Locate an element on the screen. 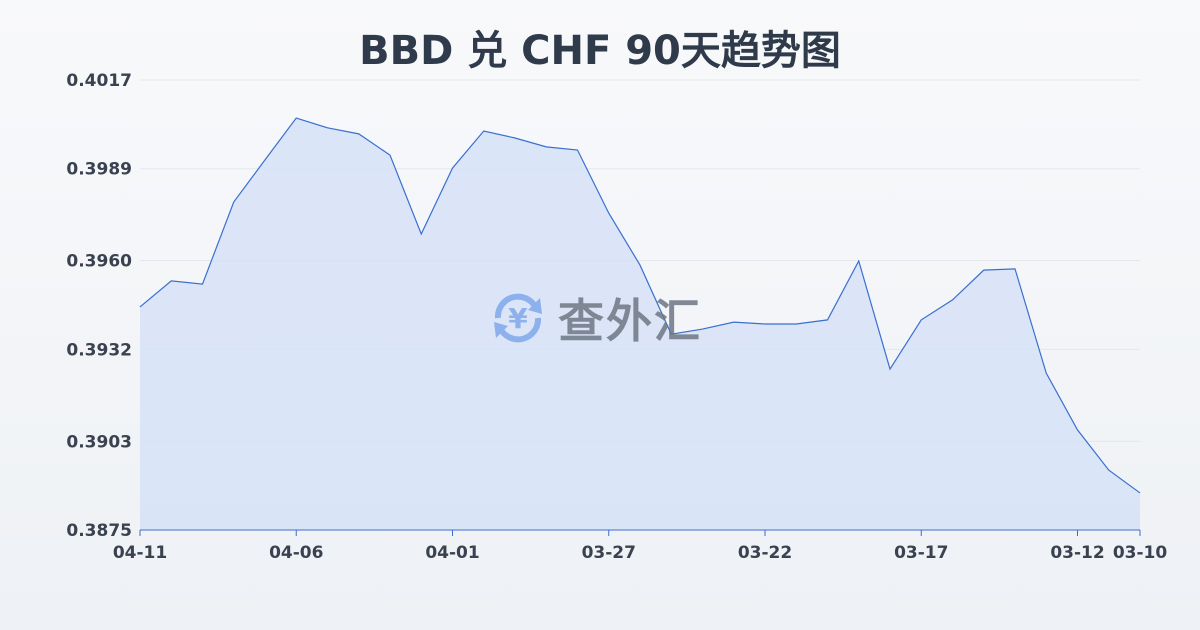  y-tick-label: 0.4017 is located at coordinates (99, 81).